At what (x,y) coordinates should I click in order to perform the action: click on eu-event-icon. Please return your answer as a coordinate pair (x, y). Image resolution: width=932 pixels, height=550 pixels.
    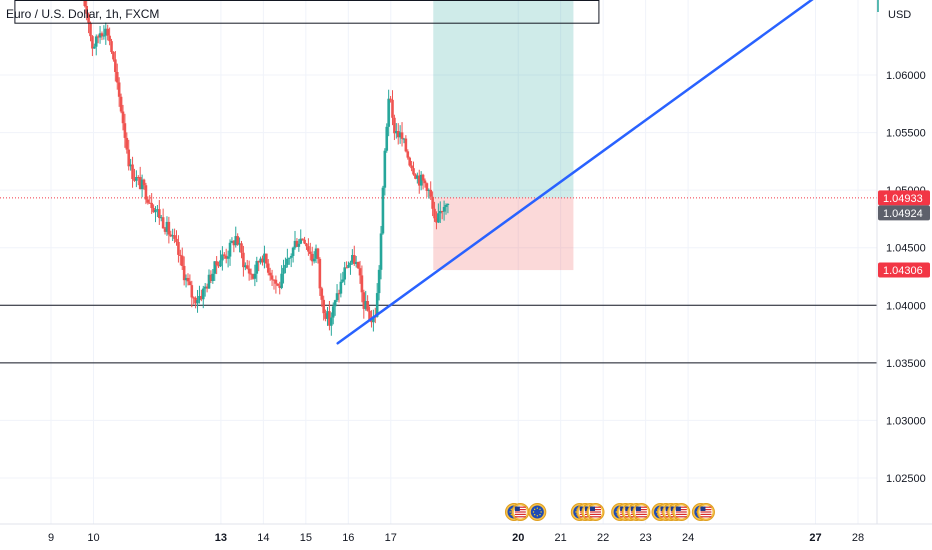
    Looking at the image, I should click on (537, 512).